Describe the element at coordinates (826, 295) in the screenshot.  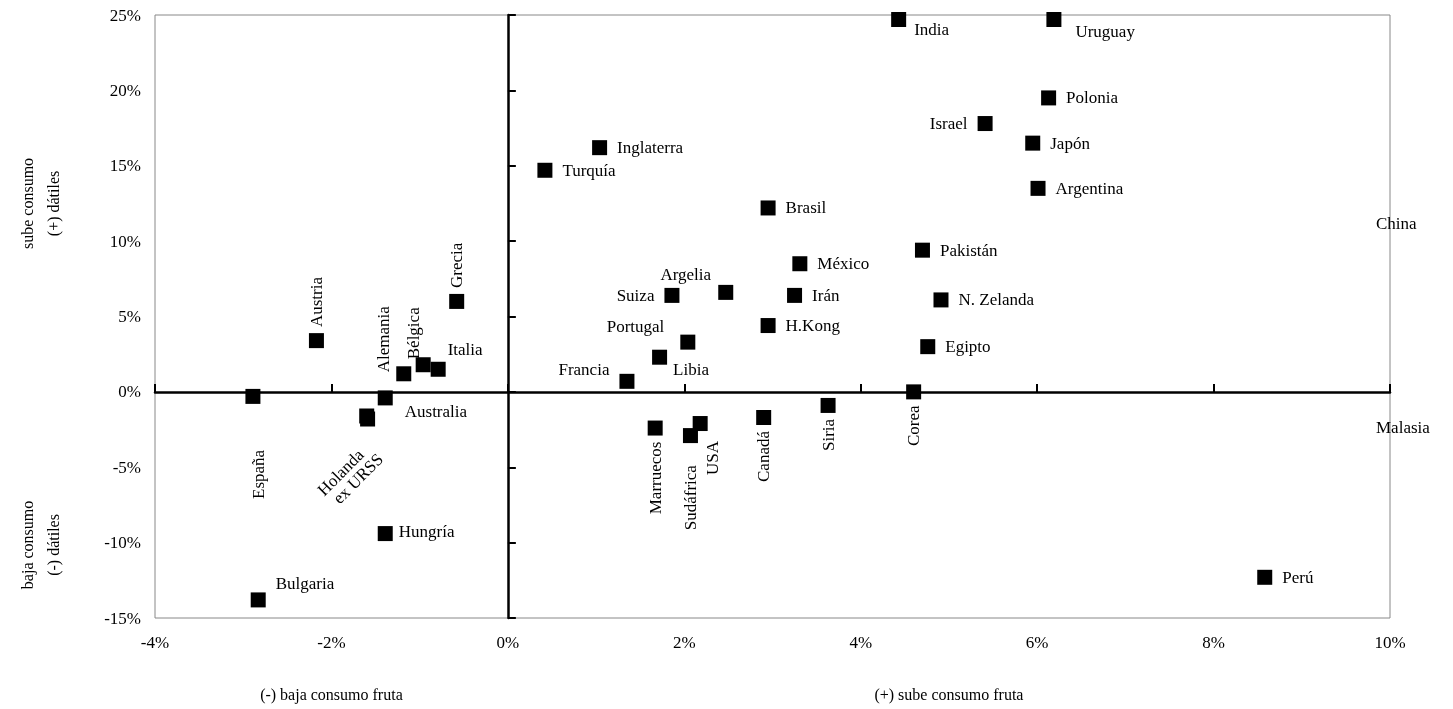
I see `data-label: Irán` at that location.